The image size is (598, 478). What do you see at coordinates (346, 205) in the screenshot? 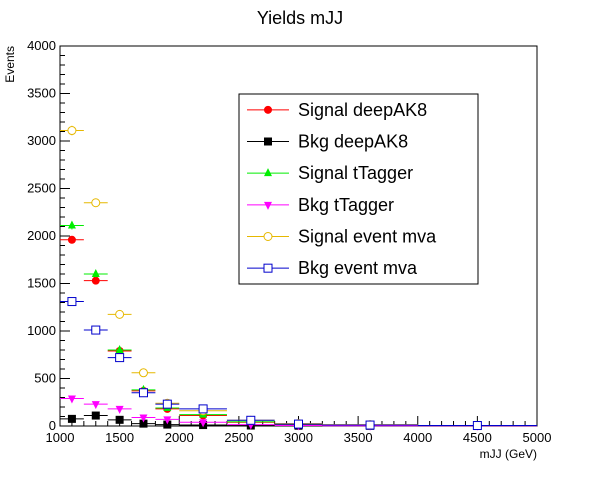
I see `legend-label: Bkg tTagger` at bounding box center [346, 205].